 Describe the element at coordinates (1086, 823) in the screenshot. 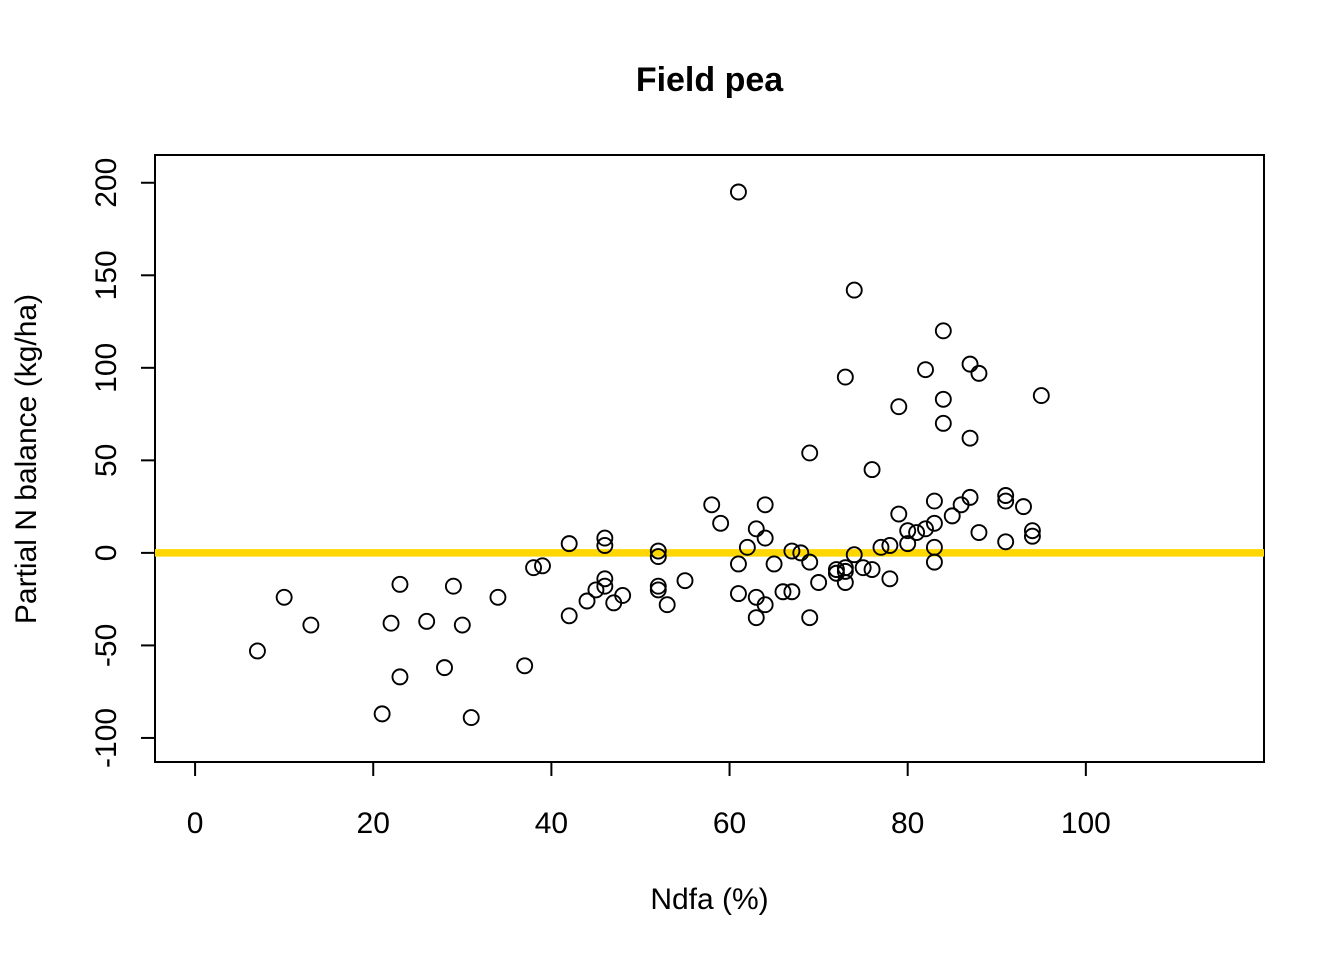

I see `x-tick-label: 100` at that location.